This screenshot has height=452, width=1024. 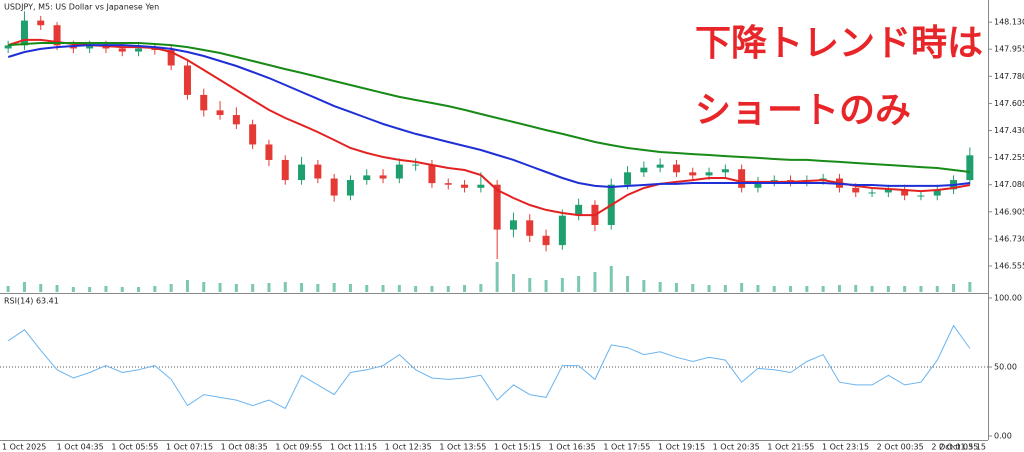 I want to click on y-tick-label: 147.255, so click(x=1009, y=157).